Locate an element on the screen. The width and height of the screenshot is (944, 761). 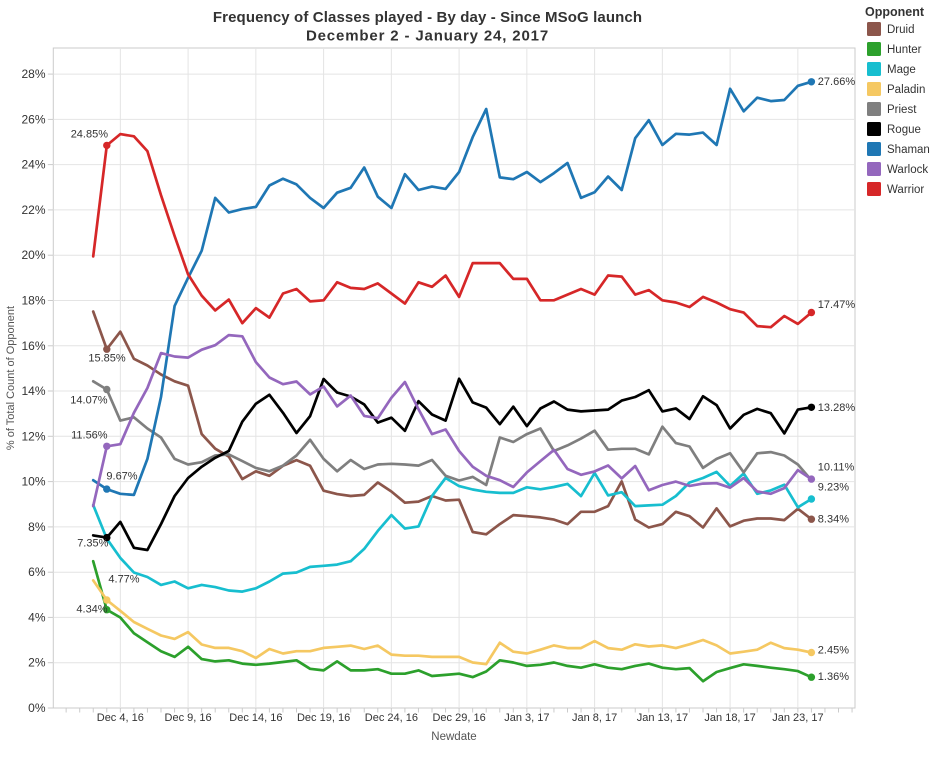
svg-text: Rogue is located at coordinates (904, 130).